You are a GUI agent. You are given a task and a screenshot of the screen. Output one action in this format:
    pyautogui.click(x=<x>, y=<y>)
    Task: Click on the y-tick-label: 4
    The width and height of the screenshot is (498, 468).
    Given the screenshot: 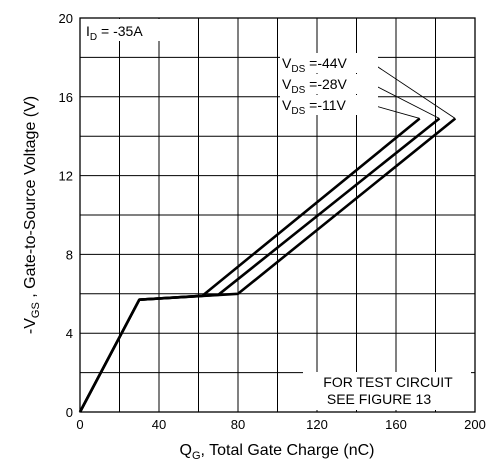 What is the action you would take?
    pyautogui.click(x=69, y=333)
    